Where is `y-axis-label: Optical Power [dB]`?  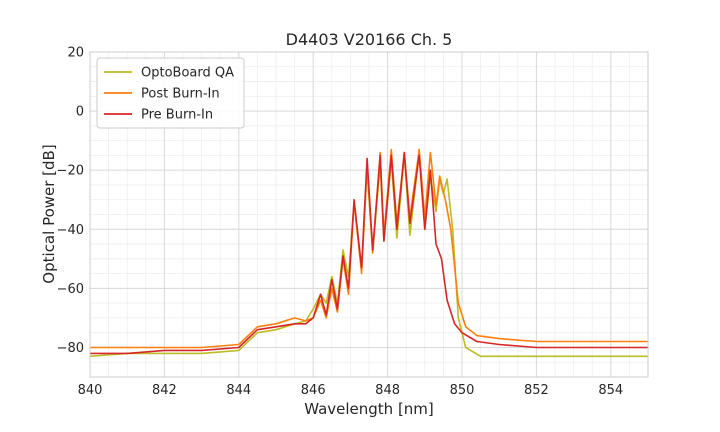 y-axis-label: Optical Power [dB] is located at coordinates (49, 213).